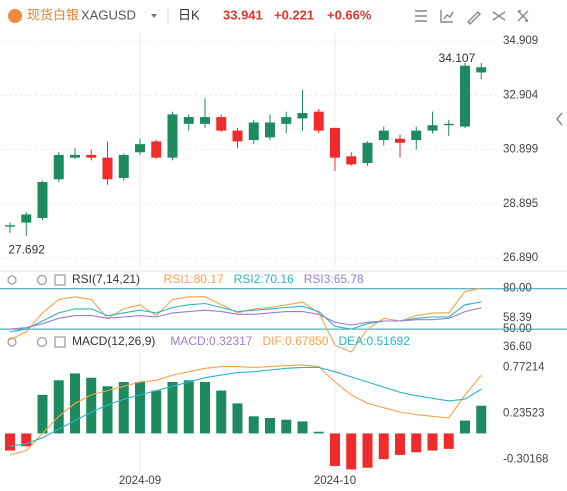 The image size is (567, 491). I want to click on legend-entry: DEA:0.51692, so click(374, 341).